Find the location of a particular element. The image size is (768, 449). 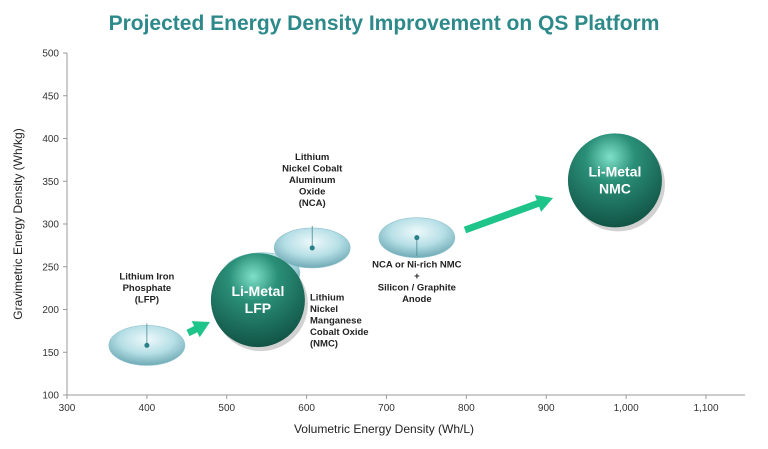

point-label: (NMC) is located at coordinates (324, 344).